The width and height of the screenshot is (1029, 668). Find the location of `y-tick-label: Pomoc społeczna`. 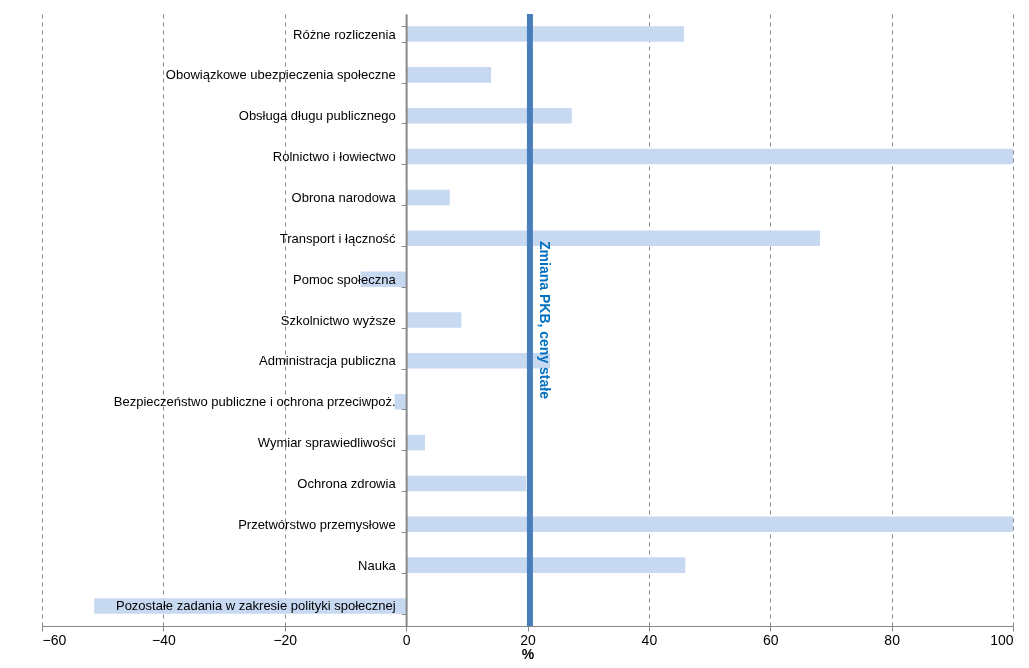

y-tick-label: Pomoc społeczna is located at coordinates (345, 279).